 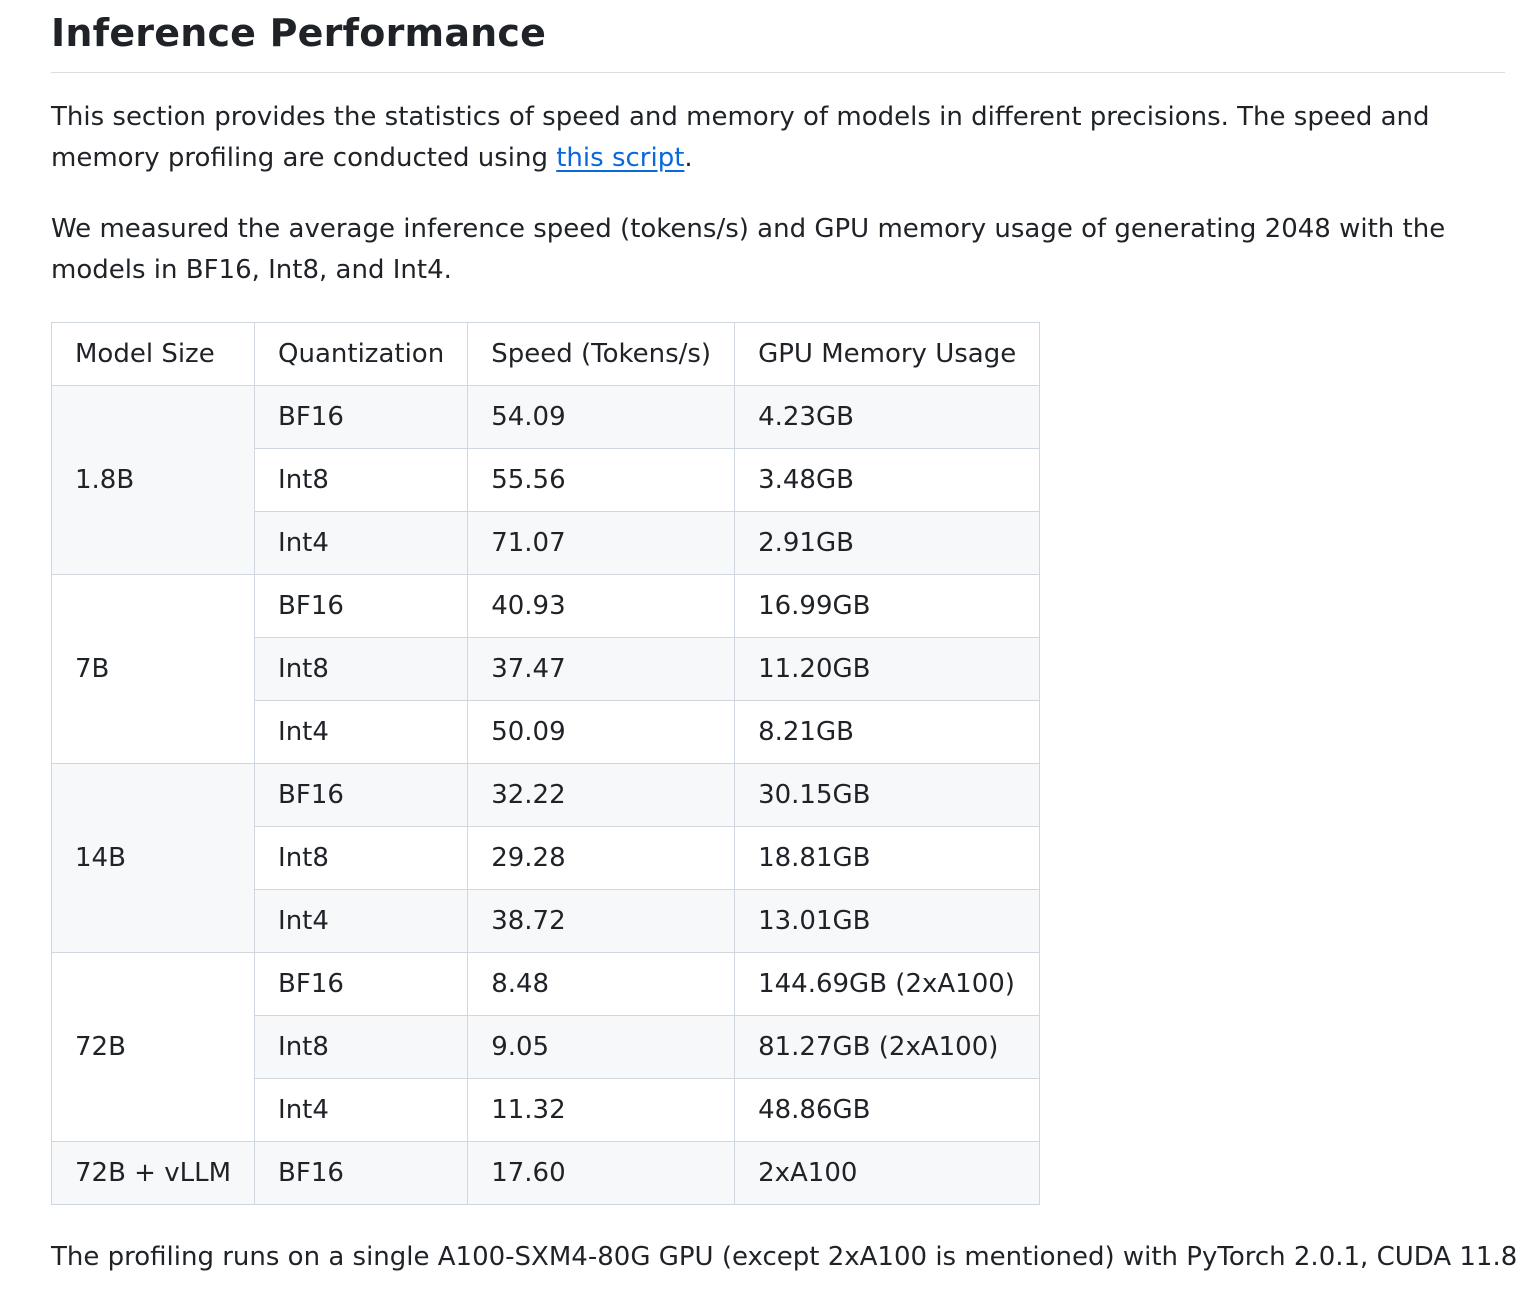 What do you see at coordinates (778, 36) in the screenshot?
I see `section-heading: Inference Performance` at bounding box center [778, 36].